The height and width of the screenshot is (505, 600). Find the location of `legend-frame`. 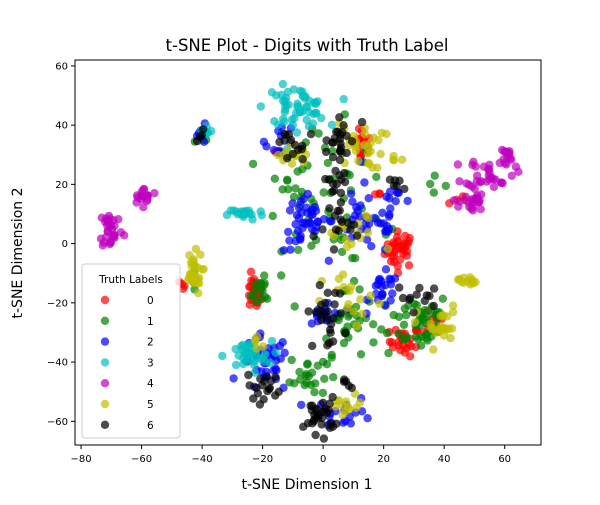

legend-frame is located at coordinates (131, 351).